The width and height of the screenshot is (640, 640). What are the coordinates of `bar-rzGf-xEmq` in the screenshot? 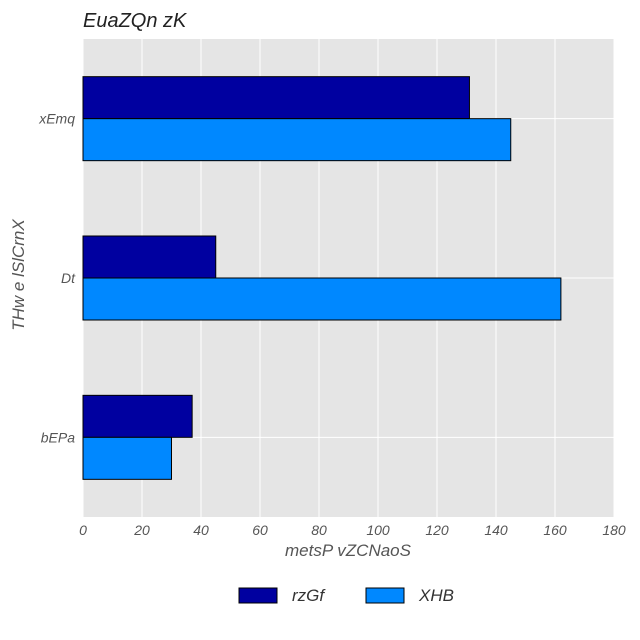 It's located at (276, 98).